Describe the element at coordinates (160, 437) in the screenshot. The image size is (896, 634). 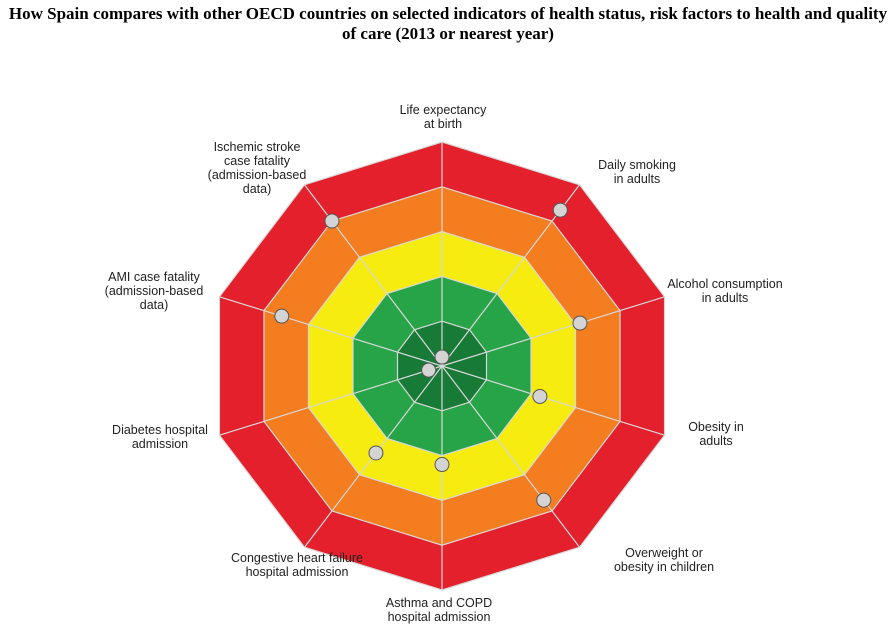
I see `axis-label: Diabetes hospital admission` at that location.